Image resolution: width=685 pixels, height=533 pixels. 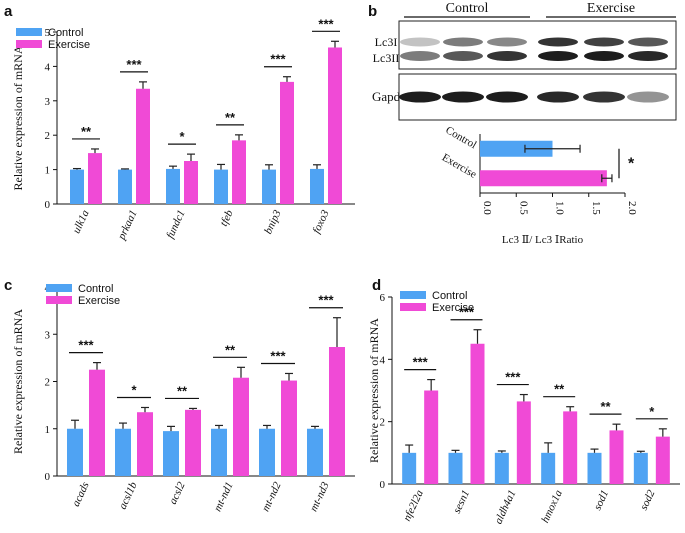 I want to click on y-tick-label: 5, so click(x=48, y=33).